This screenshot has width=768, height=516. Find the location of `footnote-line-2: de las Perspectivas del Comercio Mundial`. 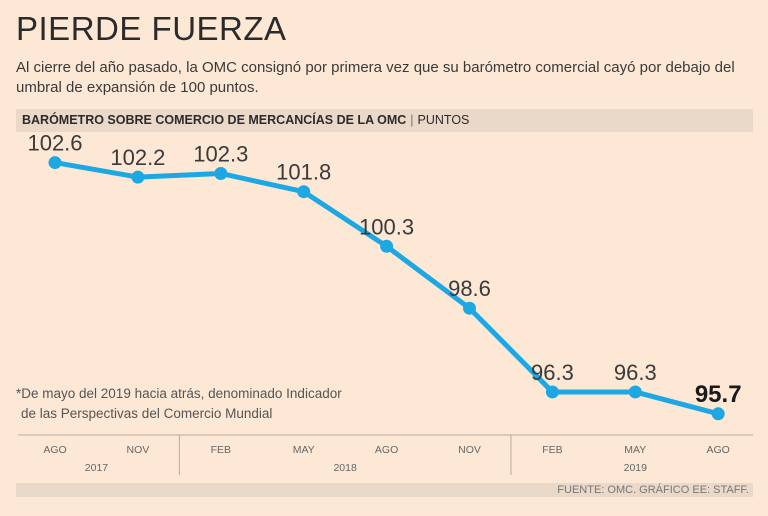

footnote-line-2: de las Perspectivas del Comercio Mundial is located at coordinates (147, 413).